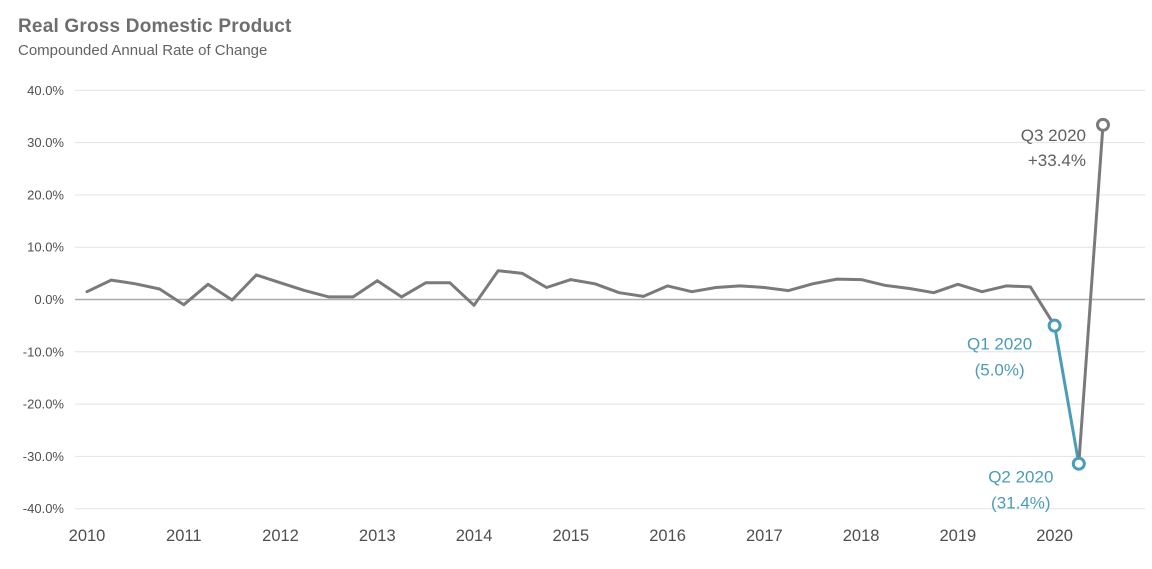 The height and width of the screenshot is (569, 1152). I want to click on chart-subtitle: Compounded Annual Rate of Change, so click(143, 50).